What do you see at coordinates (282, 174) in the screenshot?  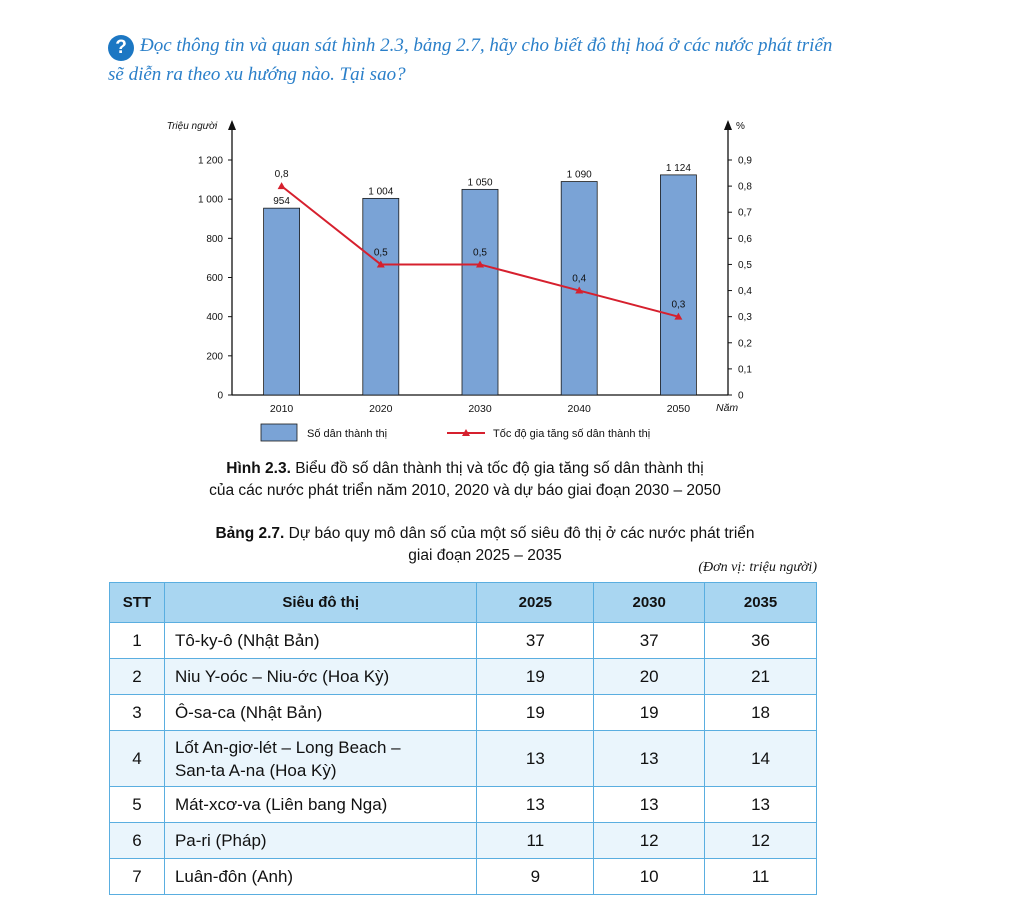 I see `rate-value-label: 0,8` at bounding box center [282, 174].